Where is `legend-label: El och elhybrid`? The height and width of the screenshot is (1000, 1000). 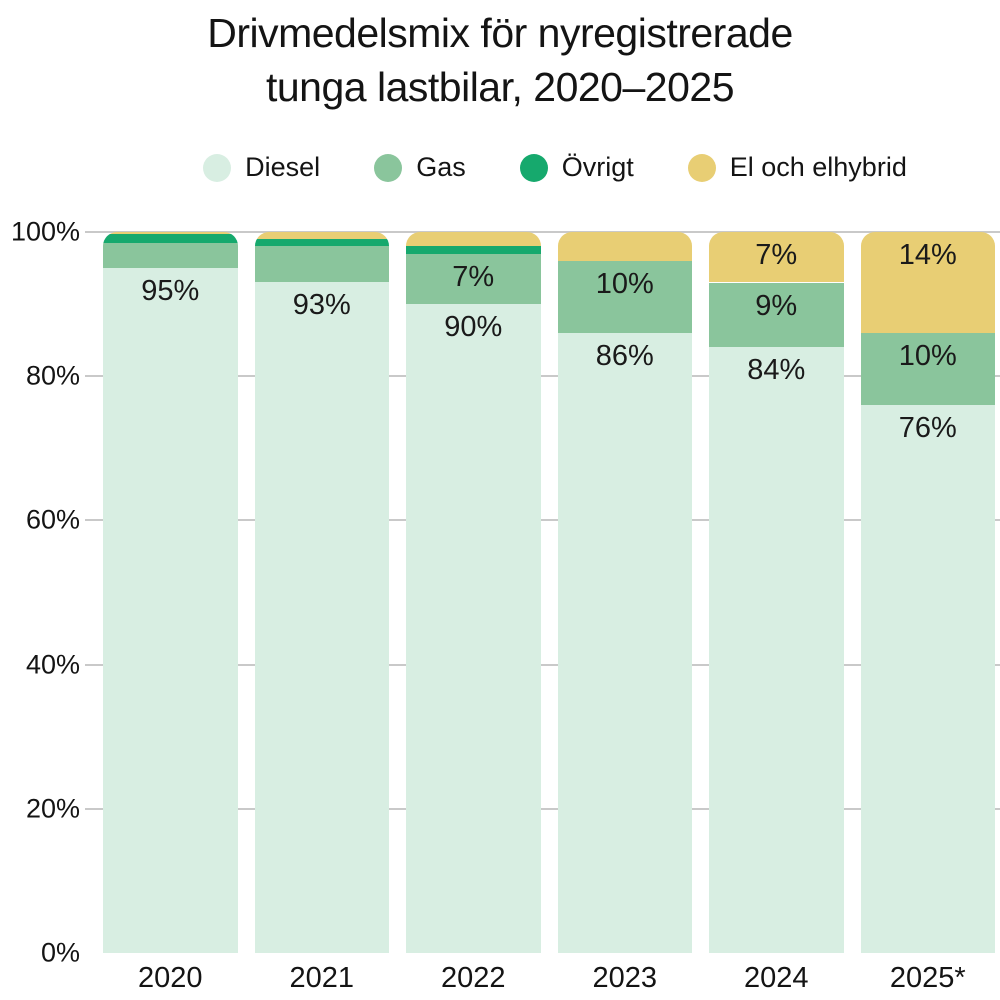
legend-label: El och elhybrid is located at coordinates (818, 167).